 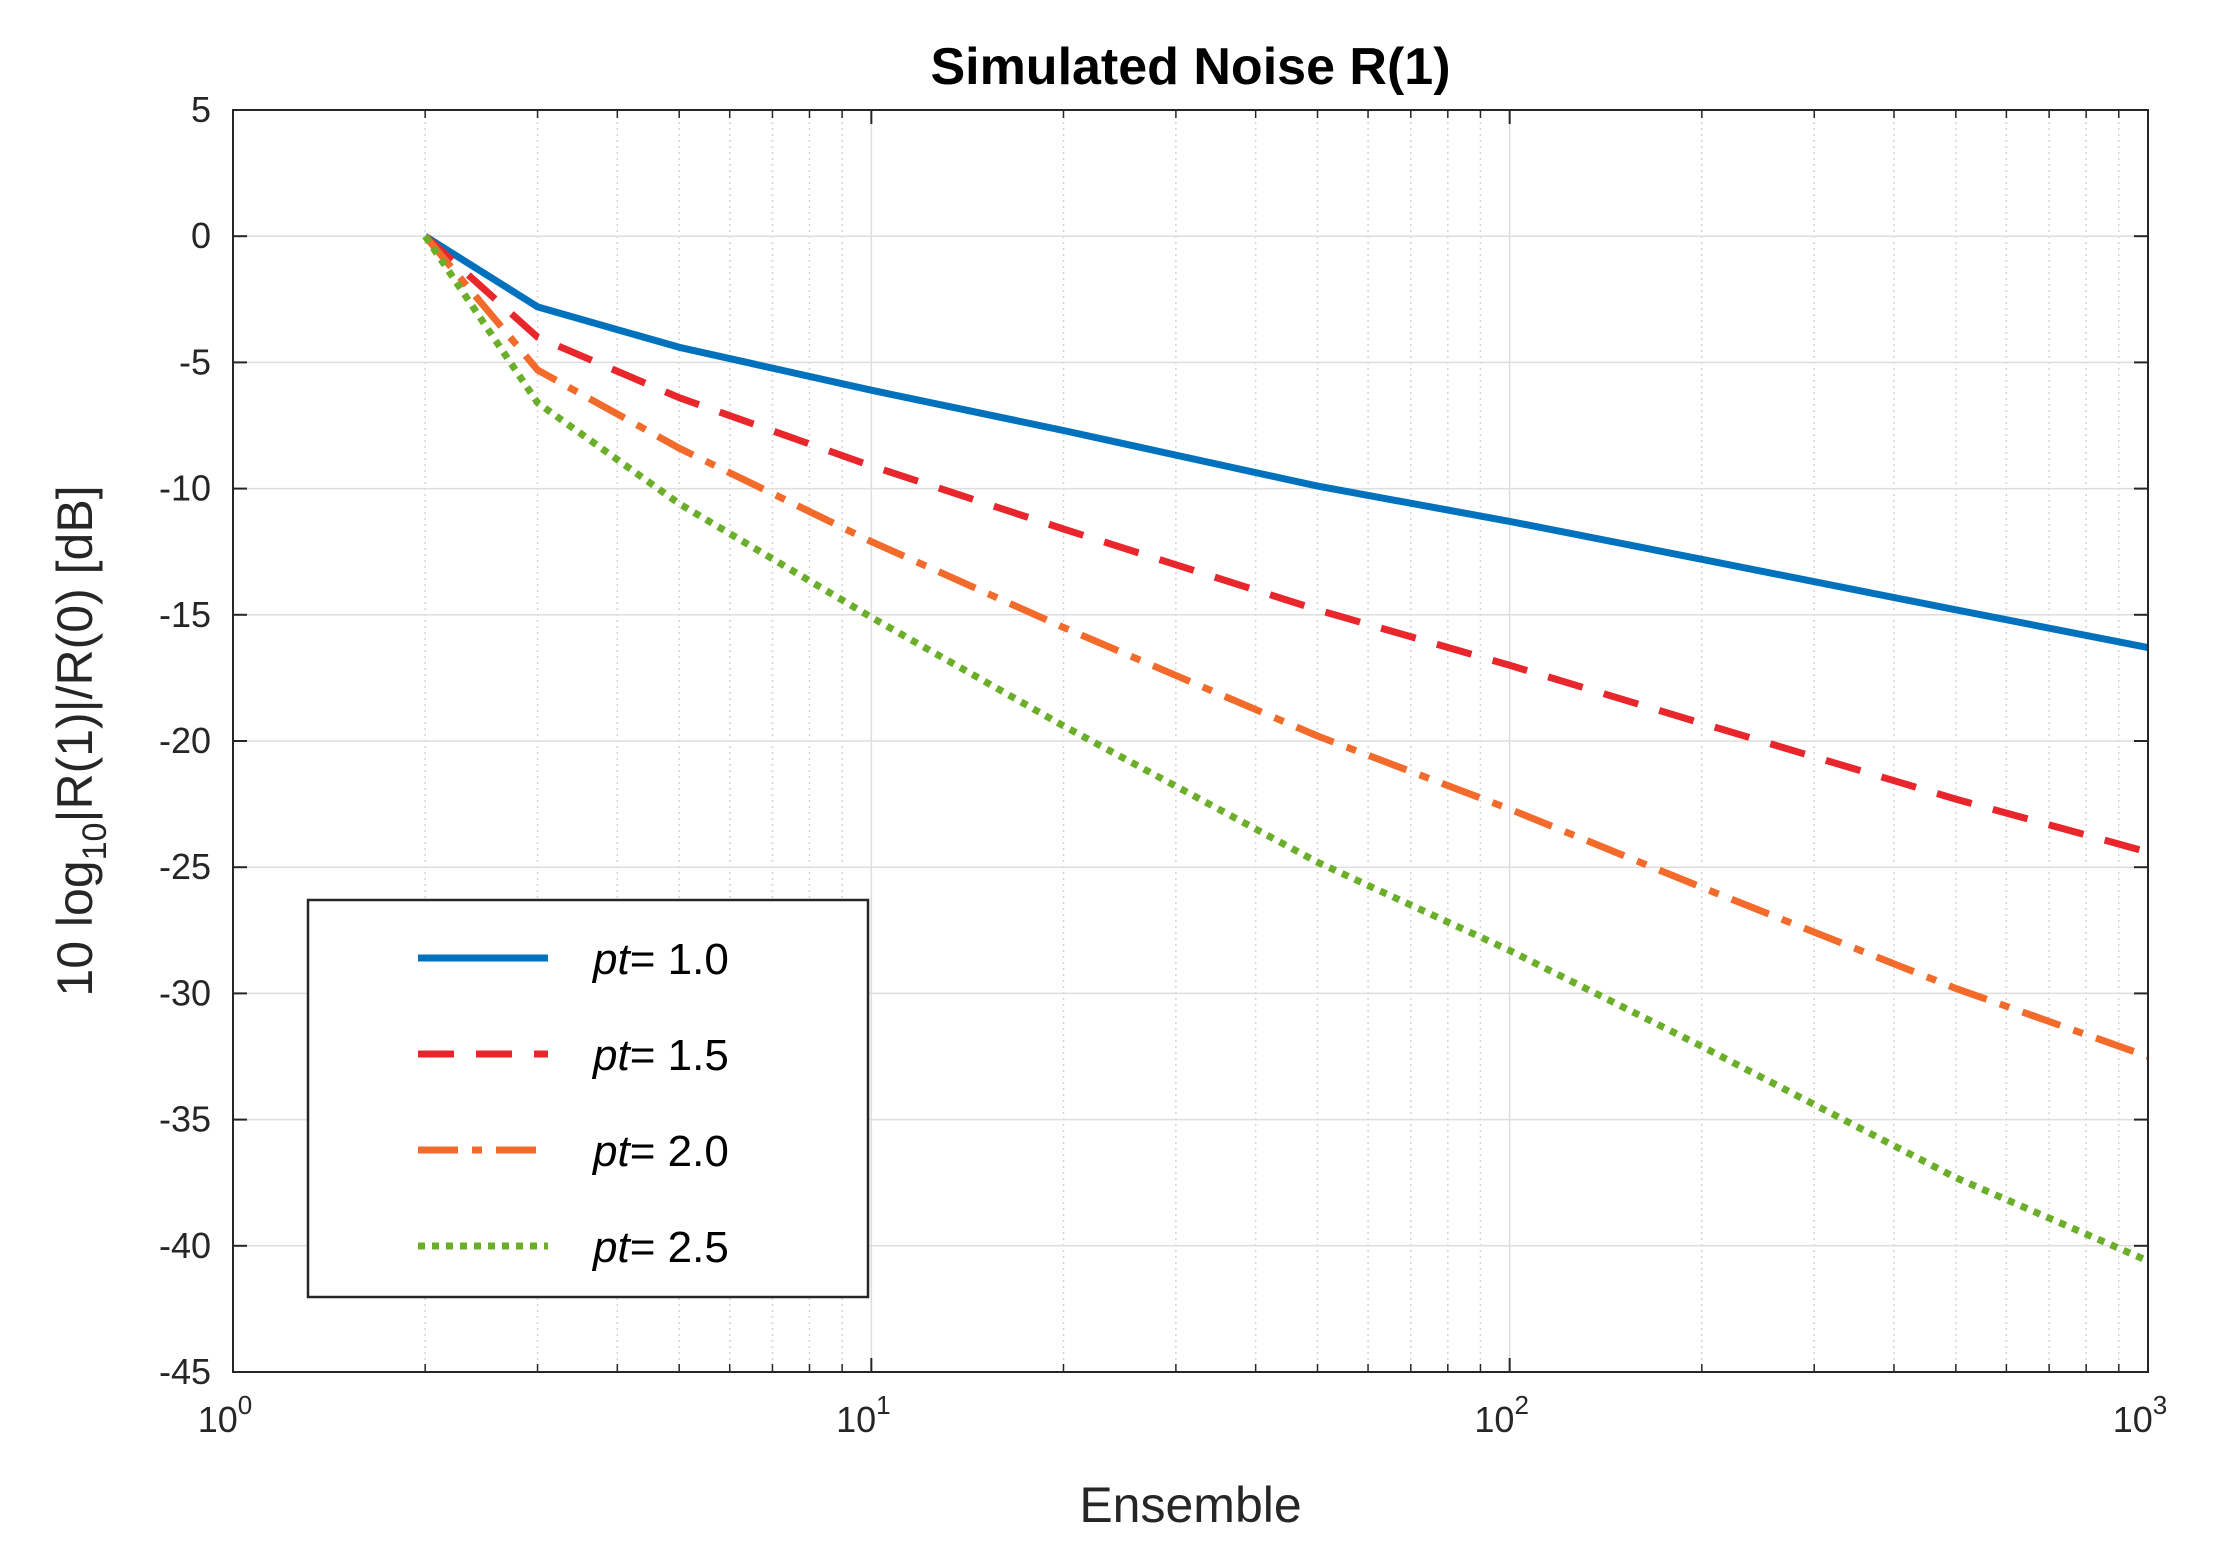 I want to click on y-tick-label: -40, so click(x=185, y=1245).